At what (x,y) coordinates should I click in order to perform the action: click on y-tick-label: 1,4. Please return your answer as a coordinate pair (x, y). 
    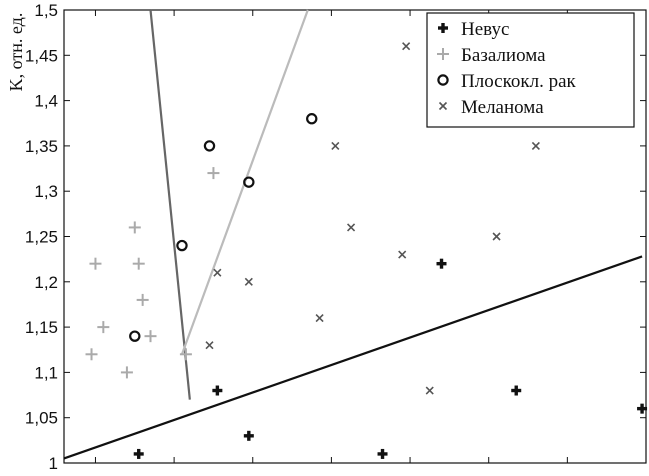
    Looking at the image, I should click on (46, 101).